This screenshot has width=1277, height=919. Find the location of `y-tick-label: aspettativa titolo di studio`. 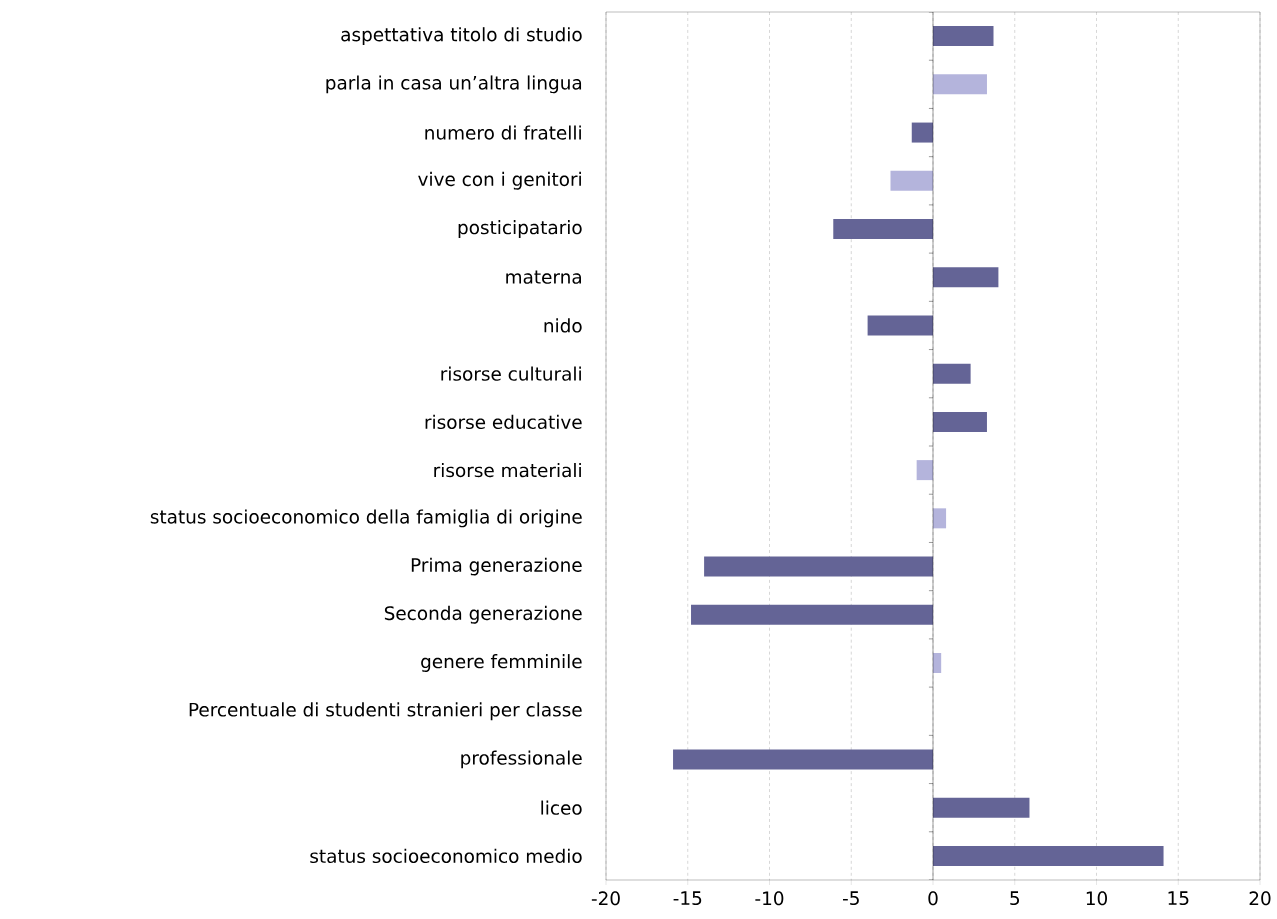

y-tick-label: aspettativa titolo di studio is located at coordinates (461, 36).